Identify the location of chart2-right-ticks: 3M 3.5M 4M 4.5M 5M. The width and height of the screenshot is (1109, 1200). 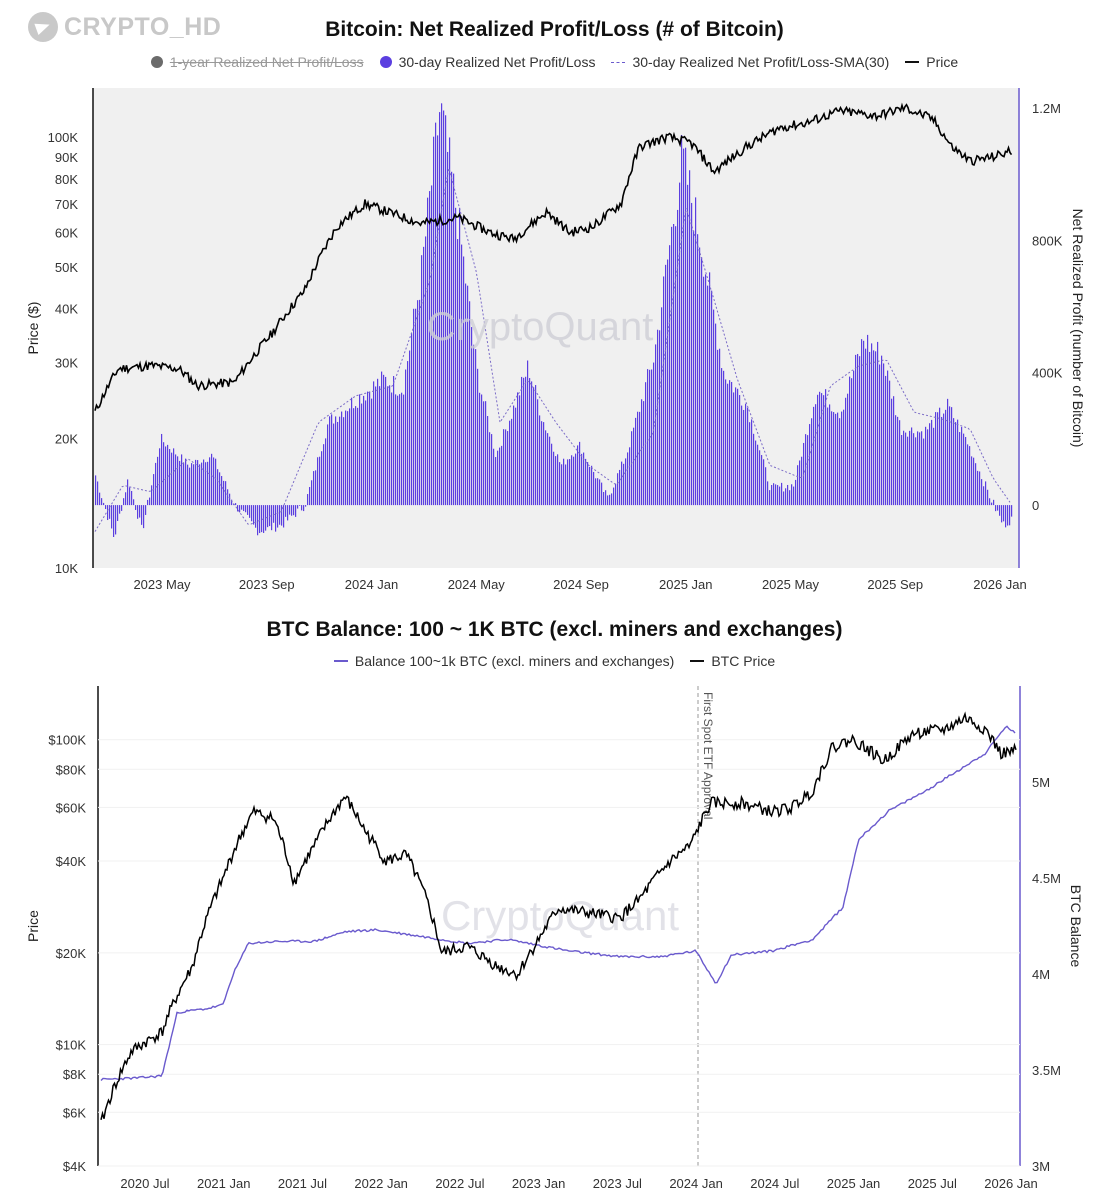
(1046, 974).